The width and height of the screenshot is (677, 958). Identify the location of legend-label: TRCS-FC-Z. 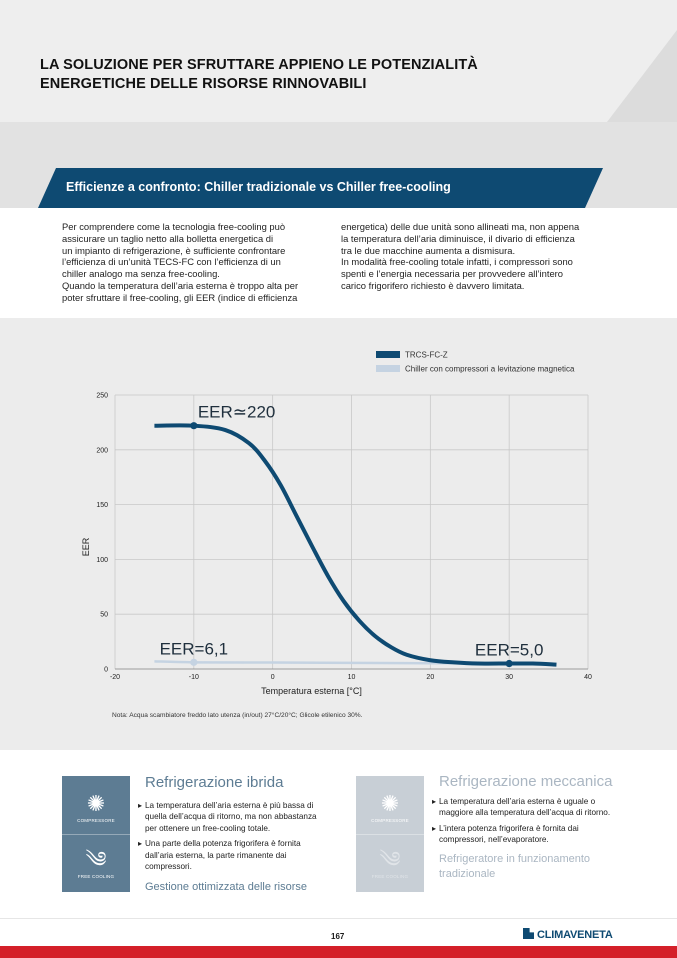
(426, 355).